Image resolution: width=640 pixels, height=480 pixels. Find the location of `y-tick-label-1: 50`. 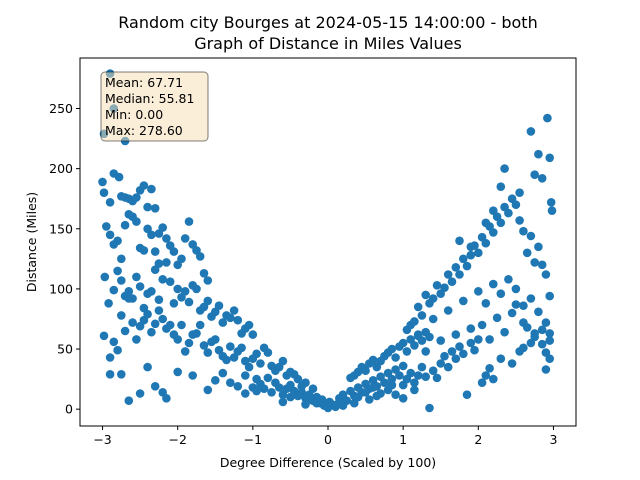

y-tick-label-1: 50 is located at coordinates (65, 349).